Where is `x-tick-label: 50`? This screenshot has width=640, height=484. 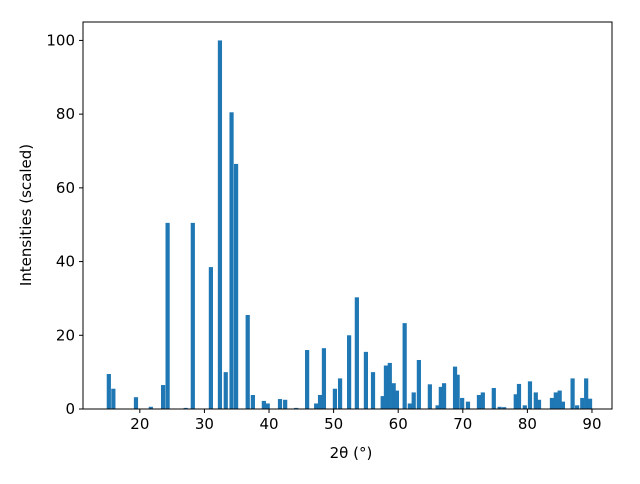 x-tick-label: 50 is located at coordinates (333, 424).